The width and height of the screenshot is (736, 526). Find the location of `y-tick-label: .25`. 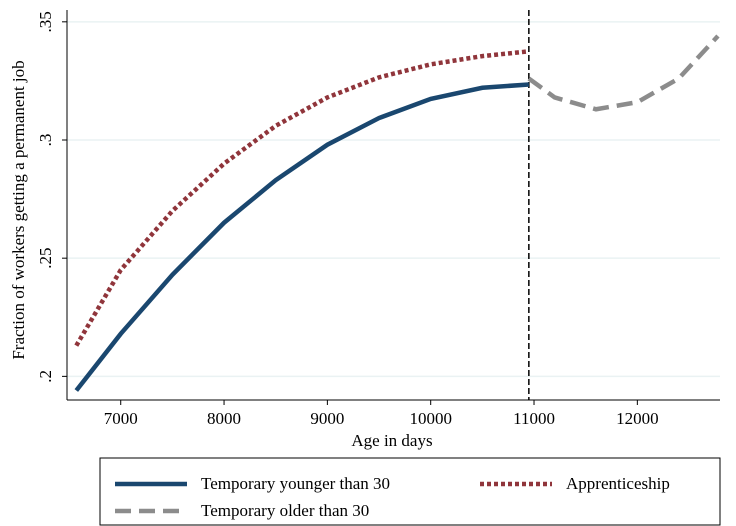

y-tick-label: .25 is located at coordinates (45, 258).